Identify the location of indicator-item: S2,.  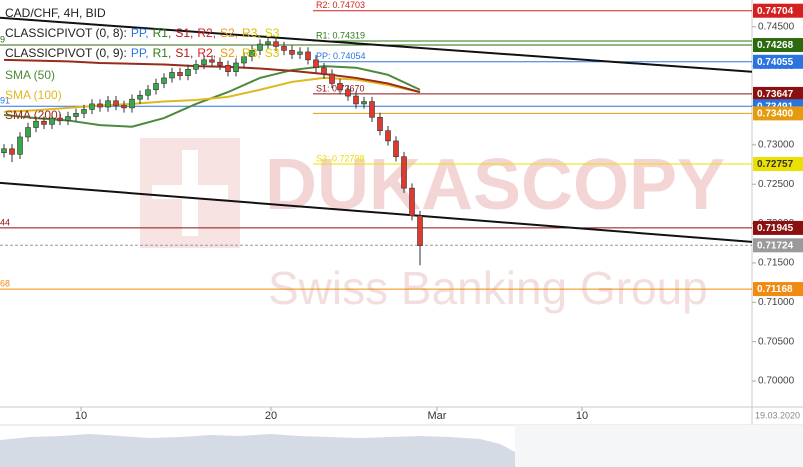
(229, 53).